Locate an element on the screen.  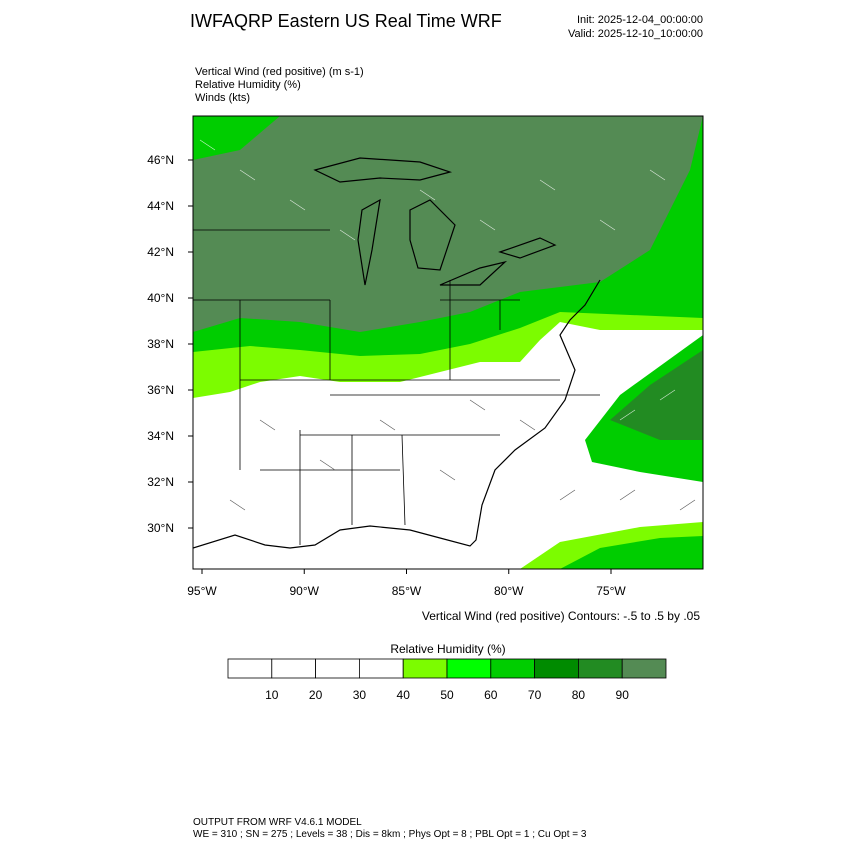
colorbar-label: 20 is located at coordinates (316, 695).